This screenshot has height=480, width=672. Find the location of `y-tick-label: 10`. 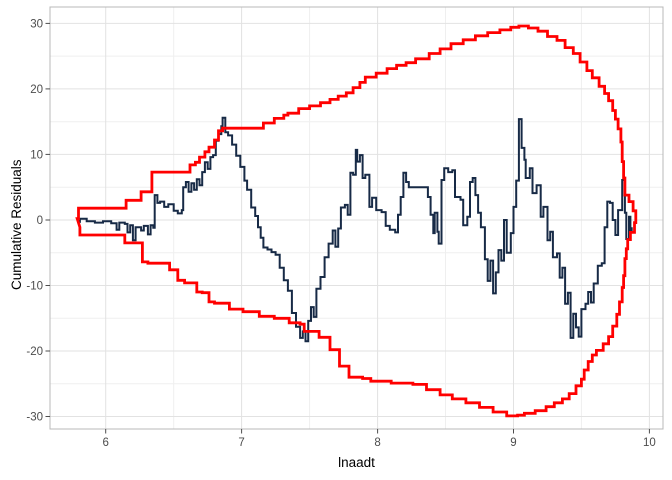

y-tick-label: 10 is located at coordinates (36, 155).